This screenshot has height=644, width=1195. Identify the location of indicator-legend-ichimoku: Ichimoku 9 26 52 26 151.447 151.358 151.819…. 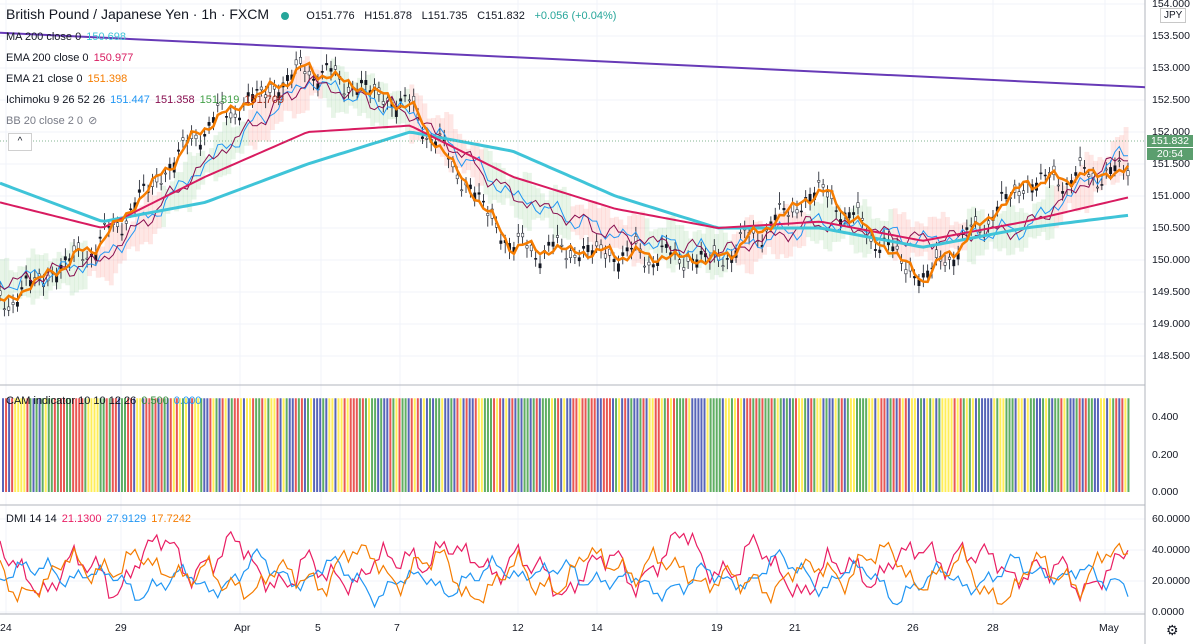
(147, 100).